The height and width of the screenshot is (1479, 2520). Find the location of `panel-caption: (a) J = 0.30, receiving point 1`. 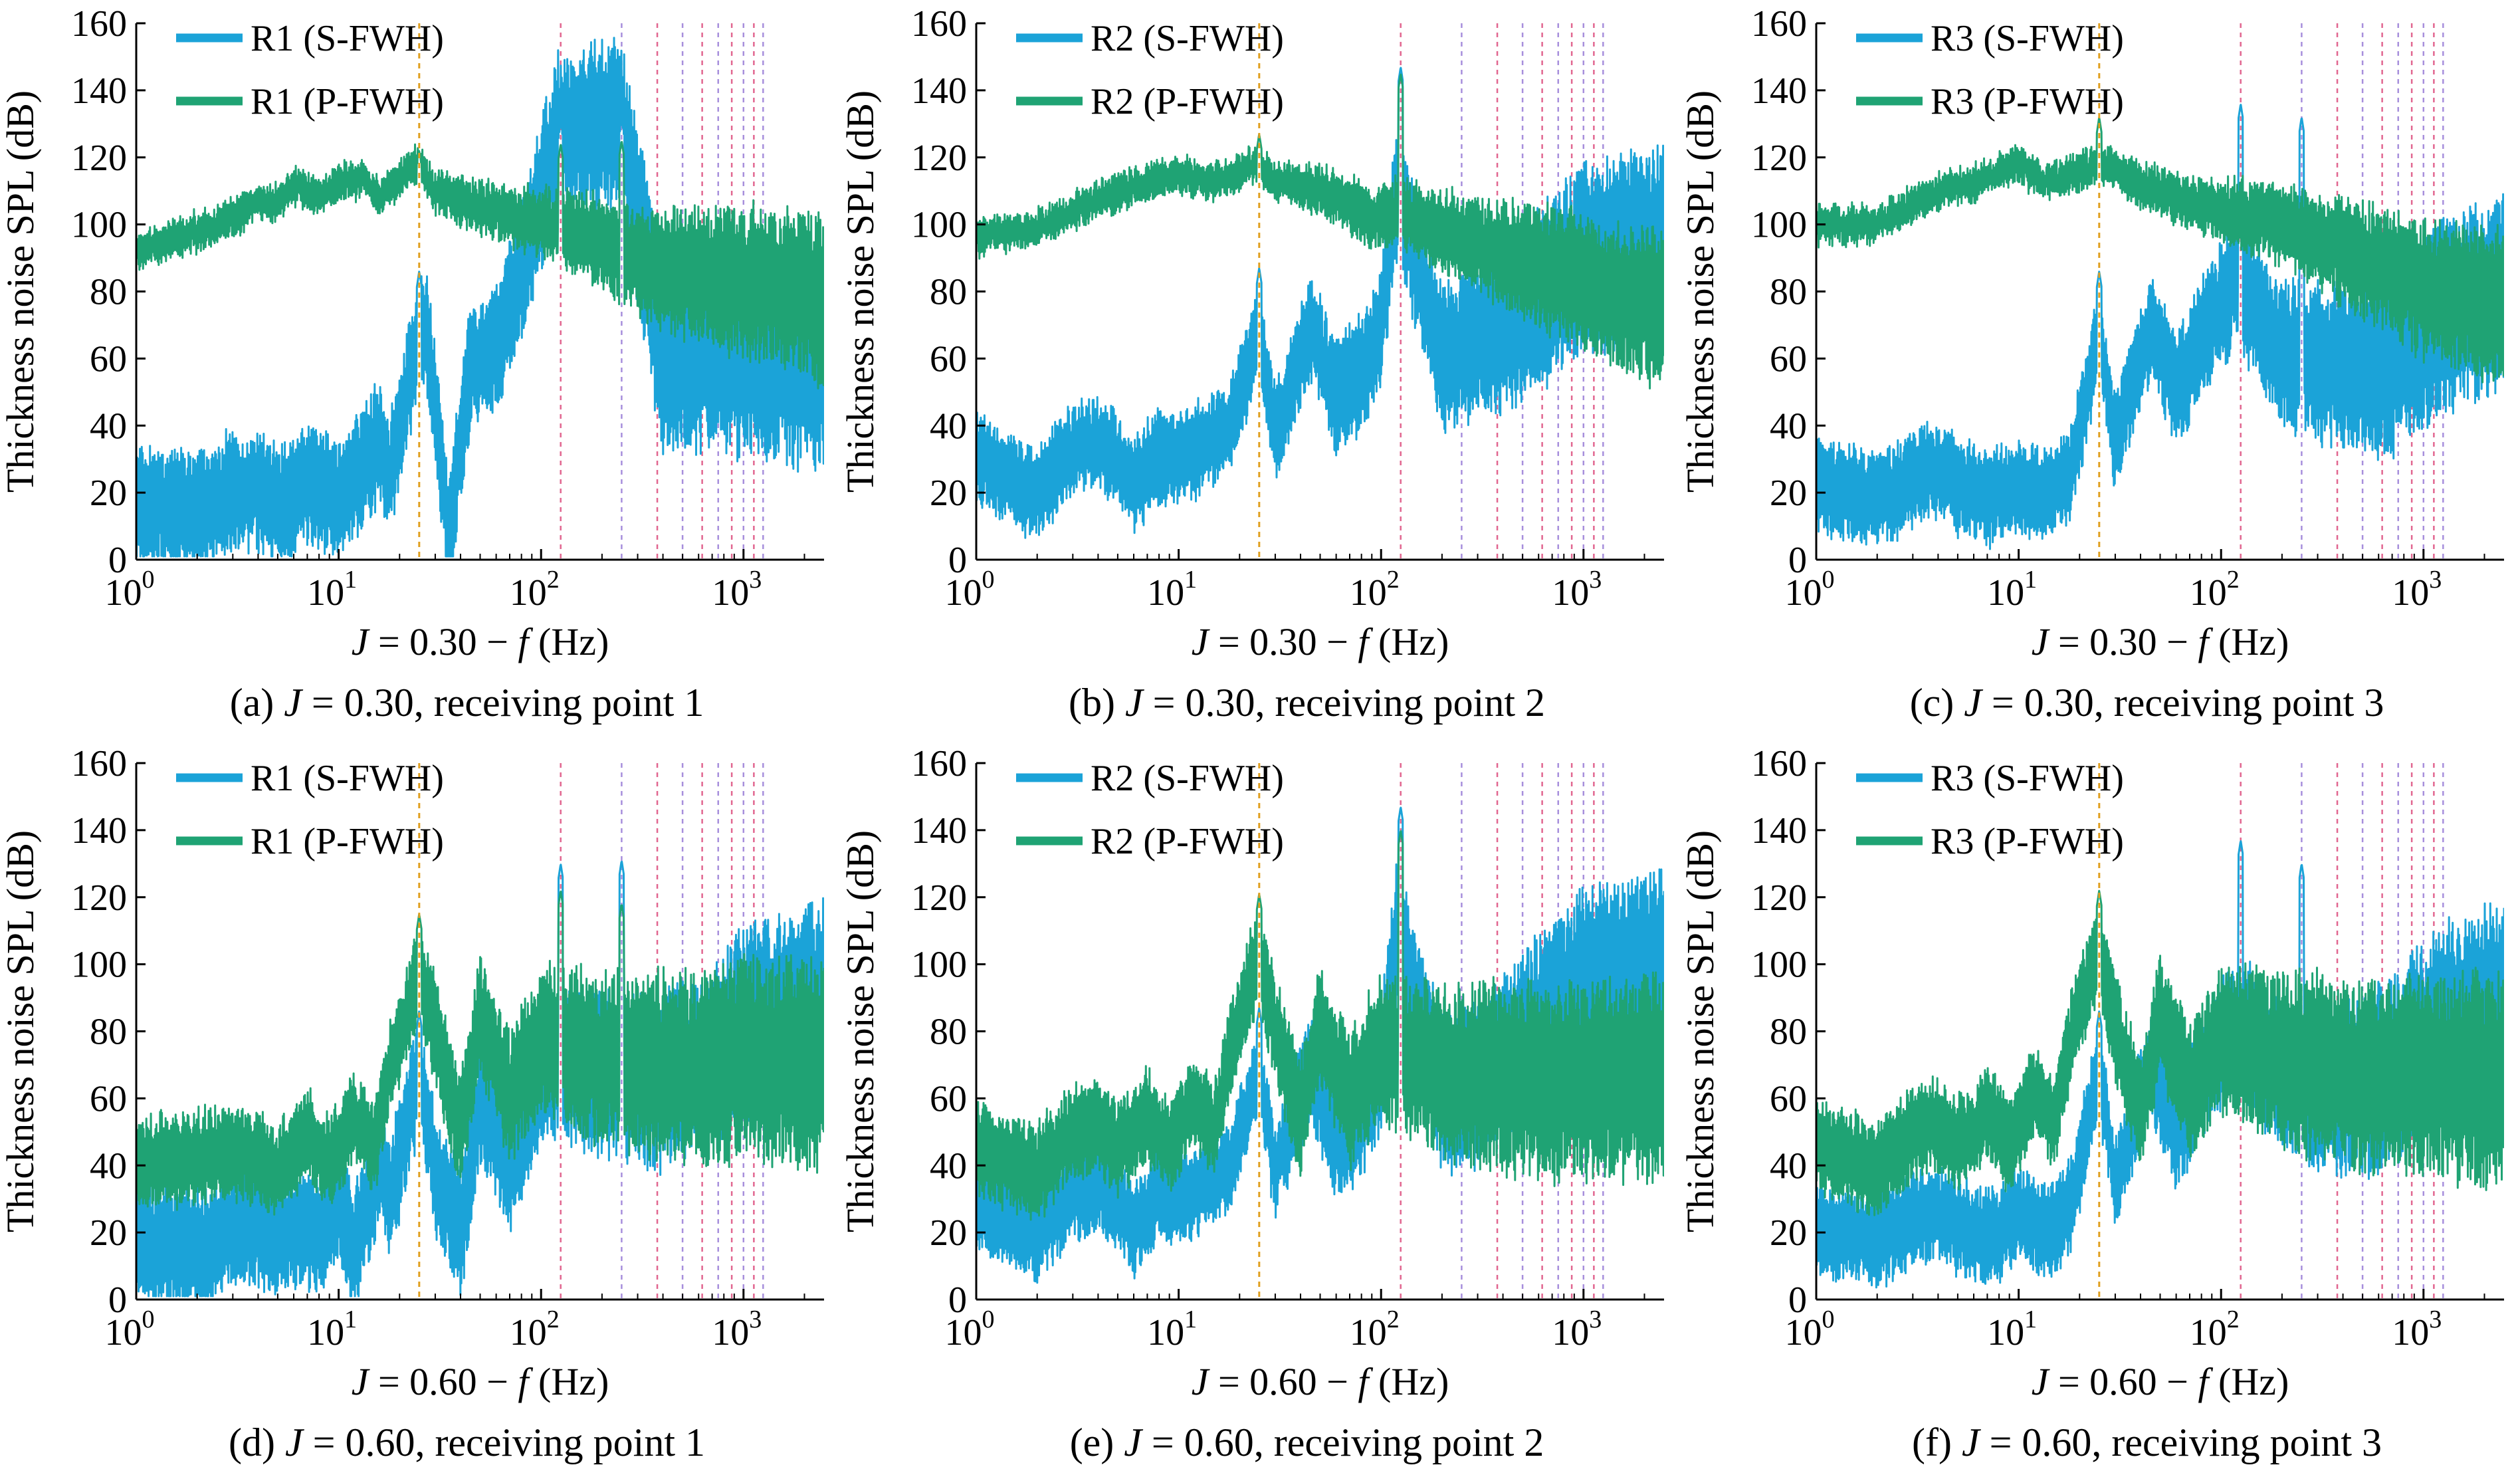

panel-caption: (a) J = 0.30, receiving point 1 is located at coordinates (467, 703).